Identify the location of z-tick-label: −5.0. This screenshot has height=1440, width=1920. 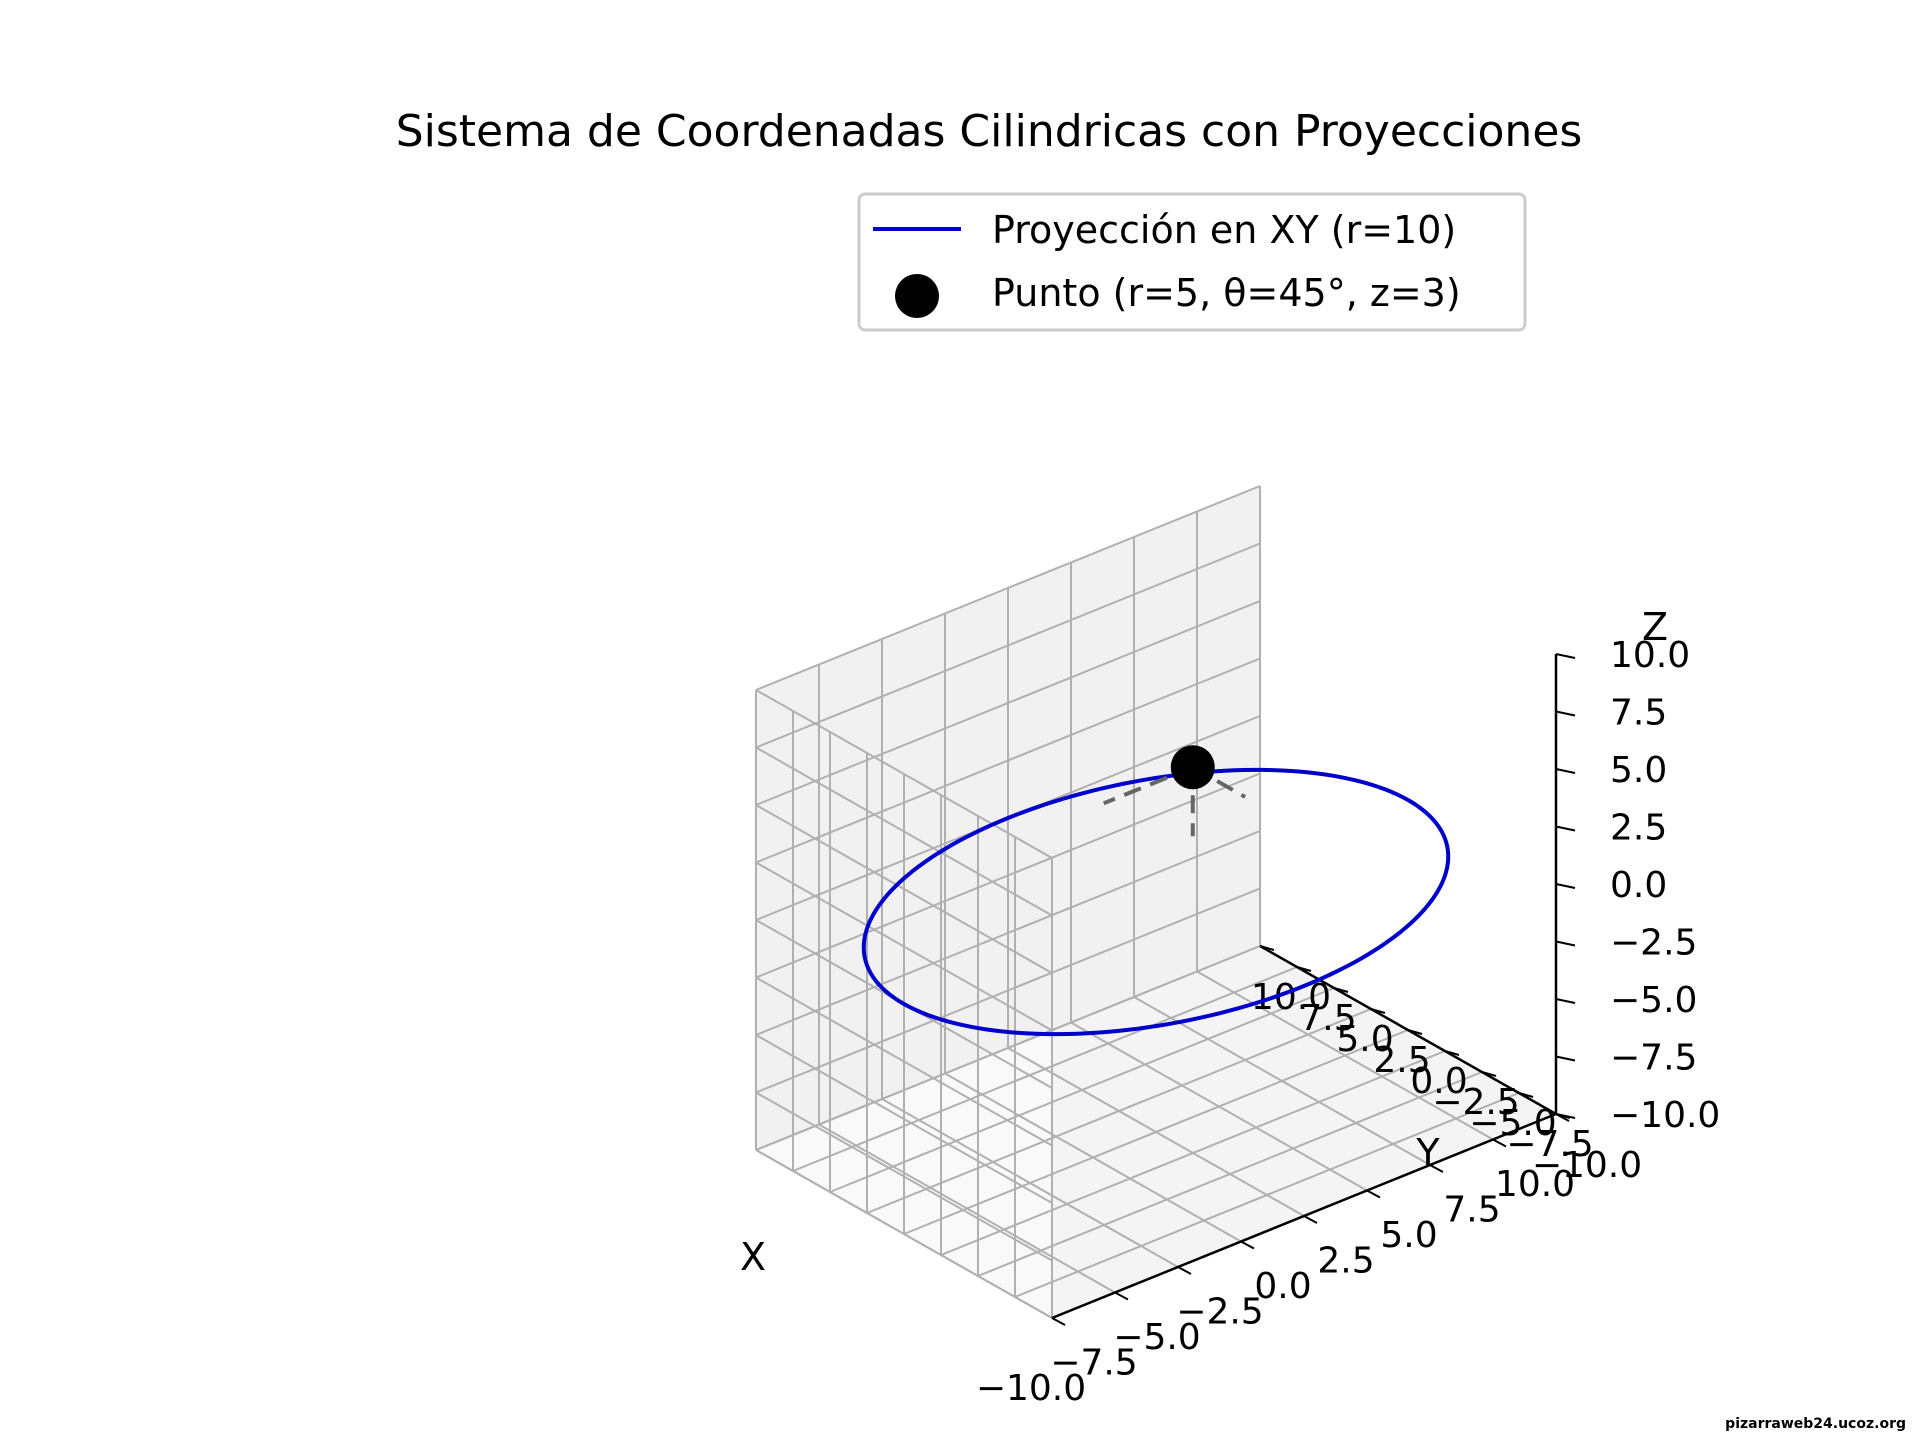
(1653, 1000).